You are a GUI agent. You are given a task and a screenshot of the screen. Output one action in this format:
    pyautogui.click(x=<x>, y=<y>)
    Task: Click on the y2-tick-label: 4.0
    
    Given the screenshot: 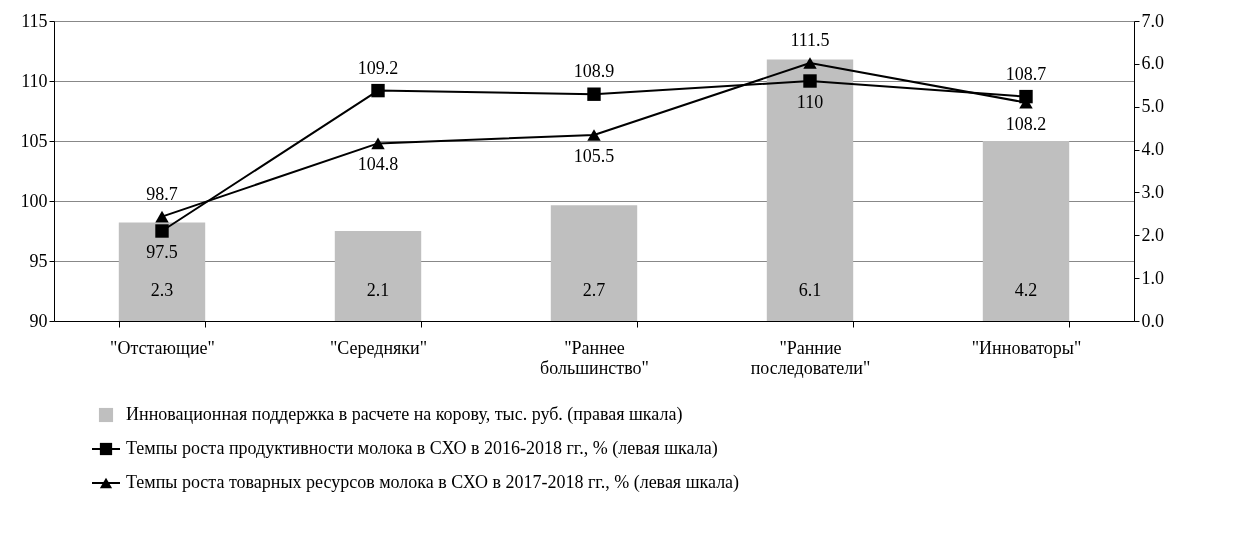 What is the action you would take?
    pyautogui.click(x=1152, y=149)
    